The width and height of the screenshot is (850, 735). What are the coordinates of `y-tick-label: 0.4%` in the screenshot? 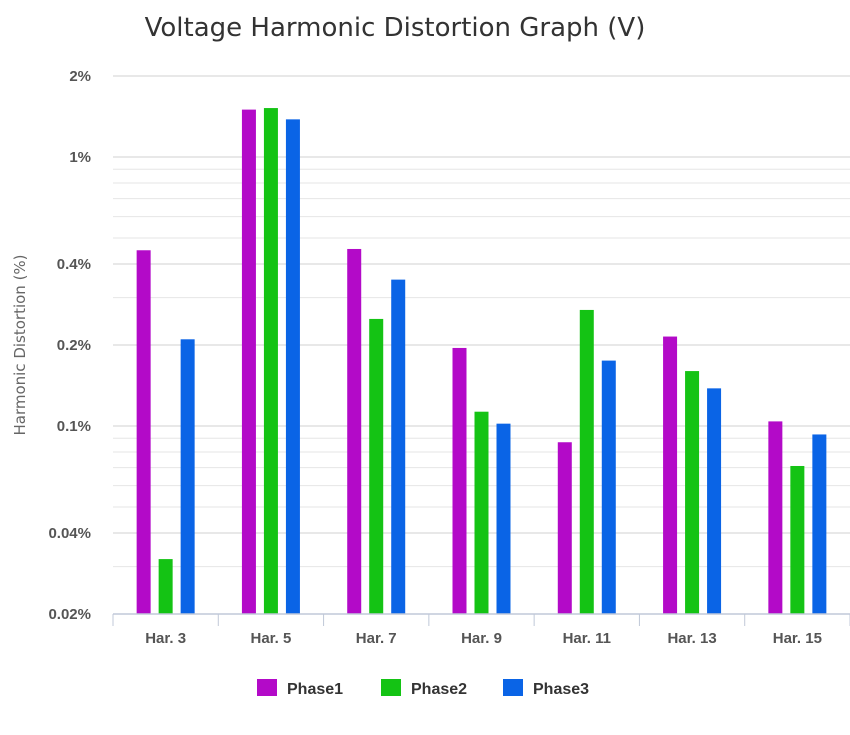 It's located at (74, 264).